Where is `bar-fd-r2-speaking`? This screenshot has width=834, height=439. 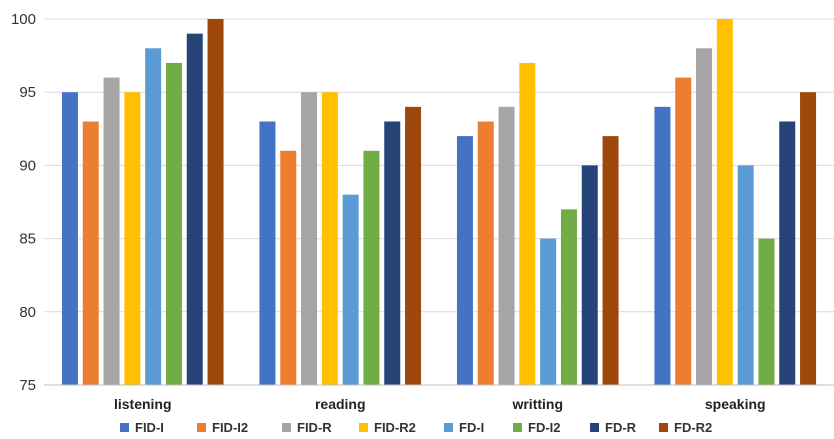 bar-fd-r2-speaking is located at coordinates (808, 238).